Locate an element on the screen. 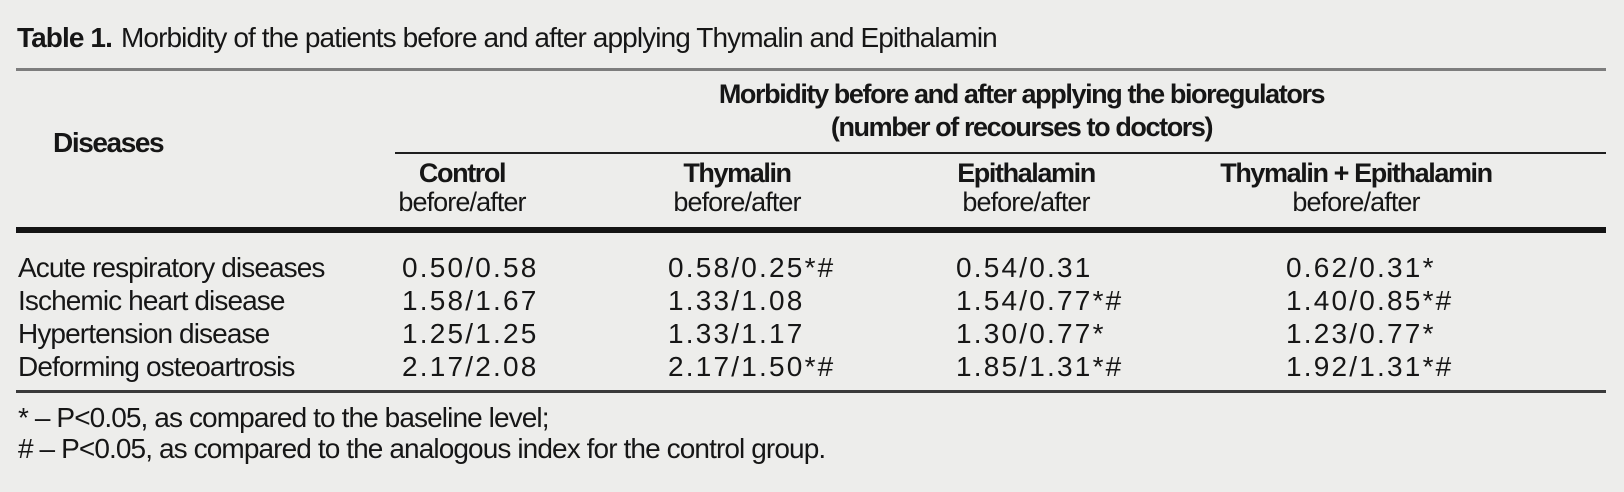 The height and width of the screenshot is (492, 1624). column-header-combination: Thymalin + Epithalamin before/after is located at coordinates (1356, 188).